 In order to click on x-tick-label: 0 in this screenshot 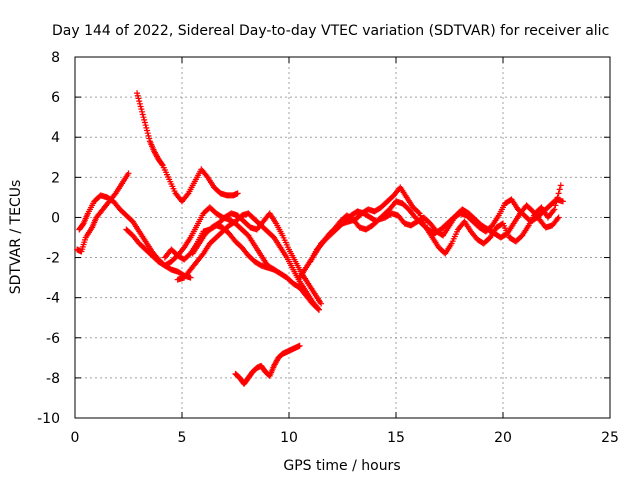, I will do `click(75, 438)`.